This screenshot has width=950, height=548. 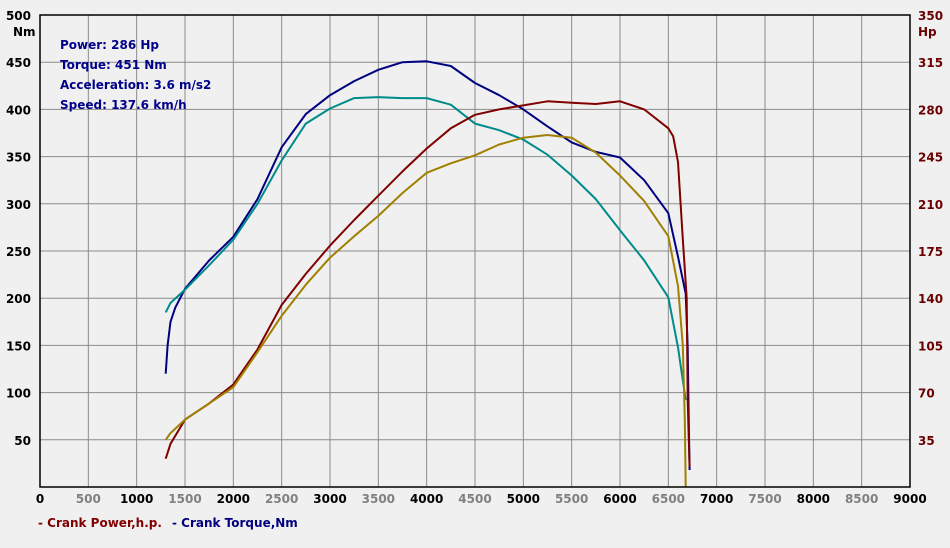 What do you see at coordinates (18, 110) in the screenshot?
I see `left-tick-label: 400` at bounding box center [18, 110].